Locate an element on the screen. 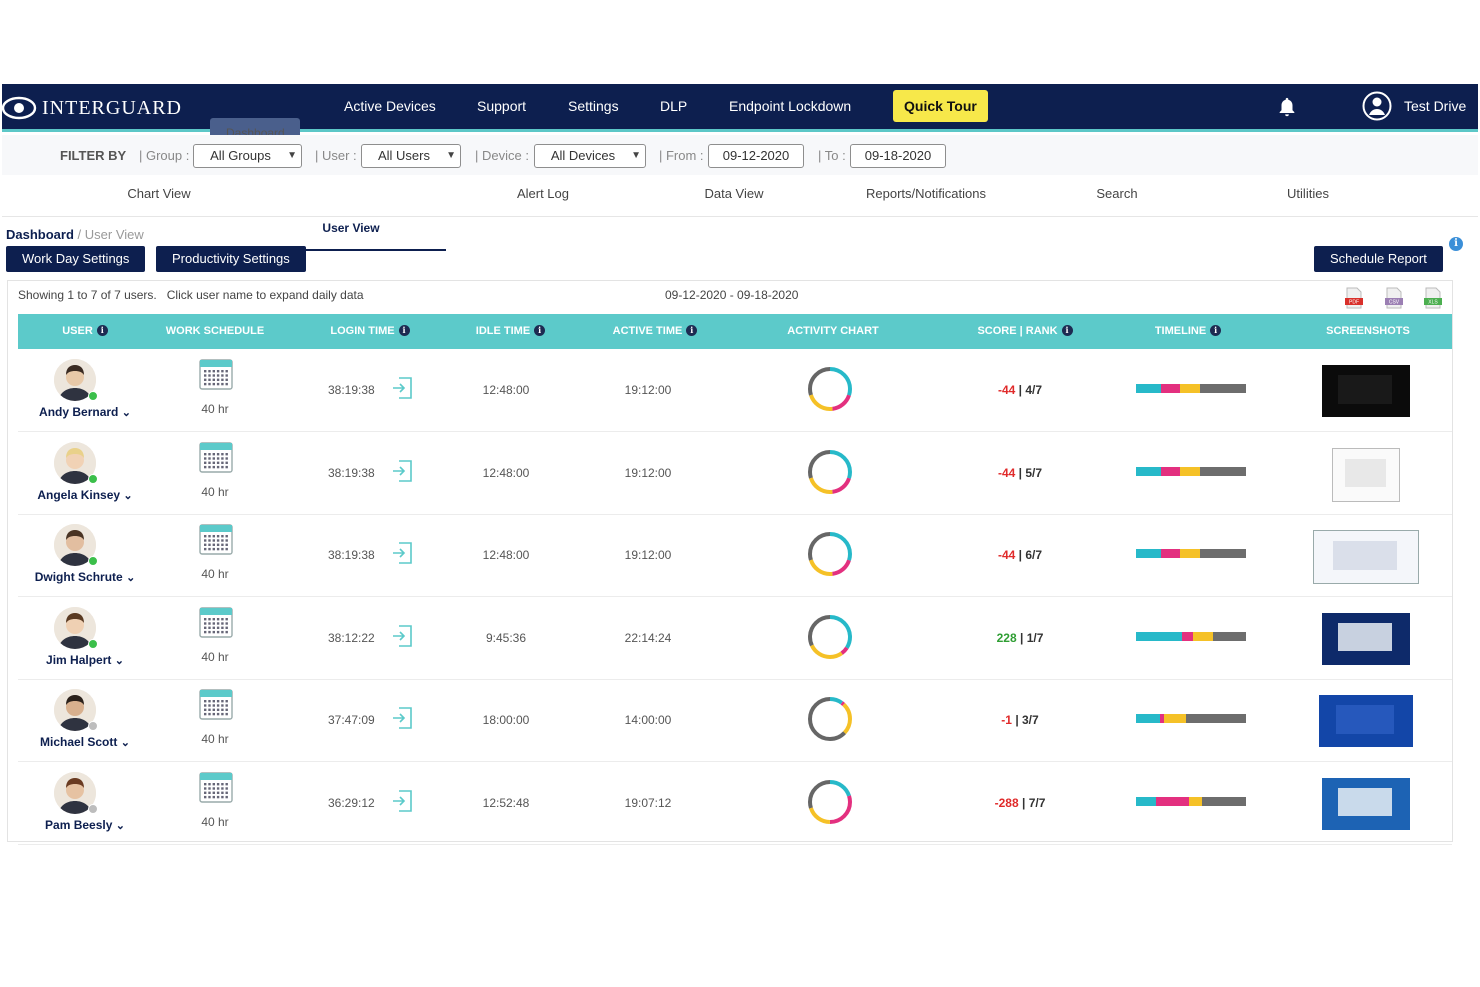  xls-export-icon: XLS is located at coordinates (1433, 298).